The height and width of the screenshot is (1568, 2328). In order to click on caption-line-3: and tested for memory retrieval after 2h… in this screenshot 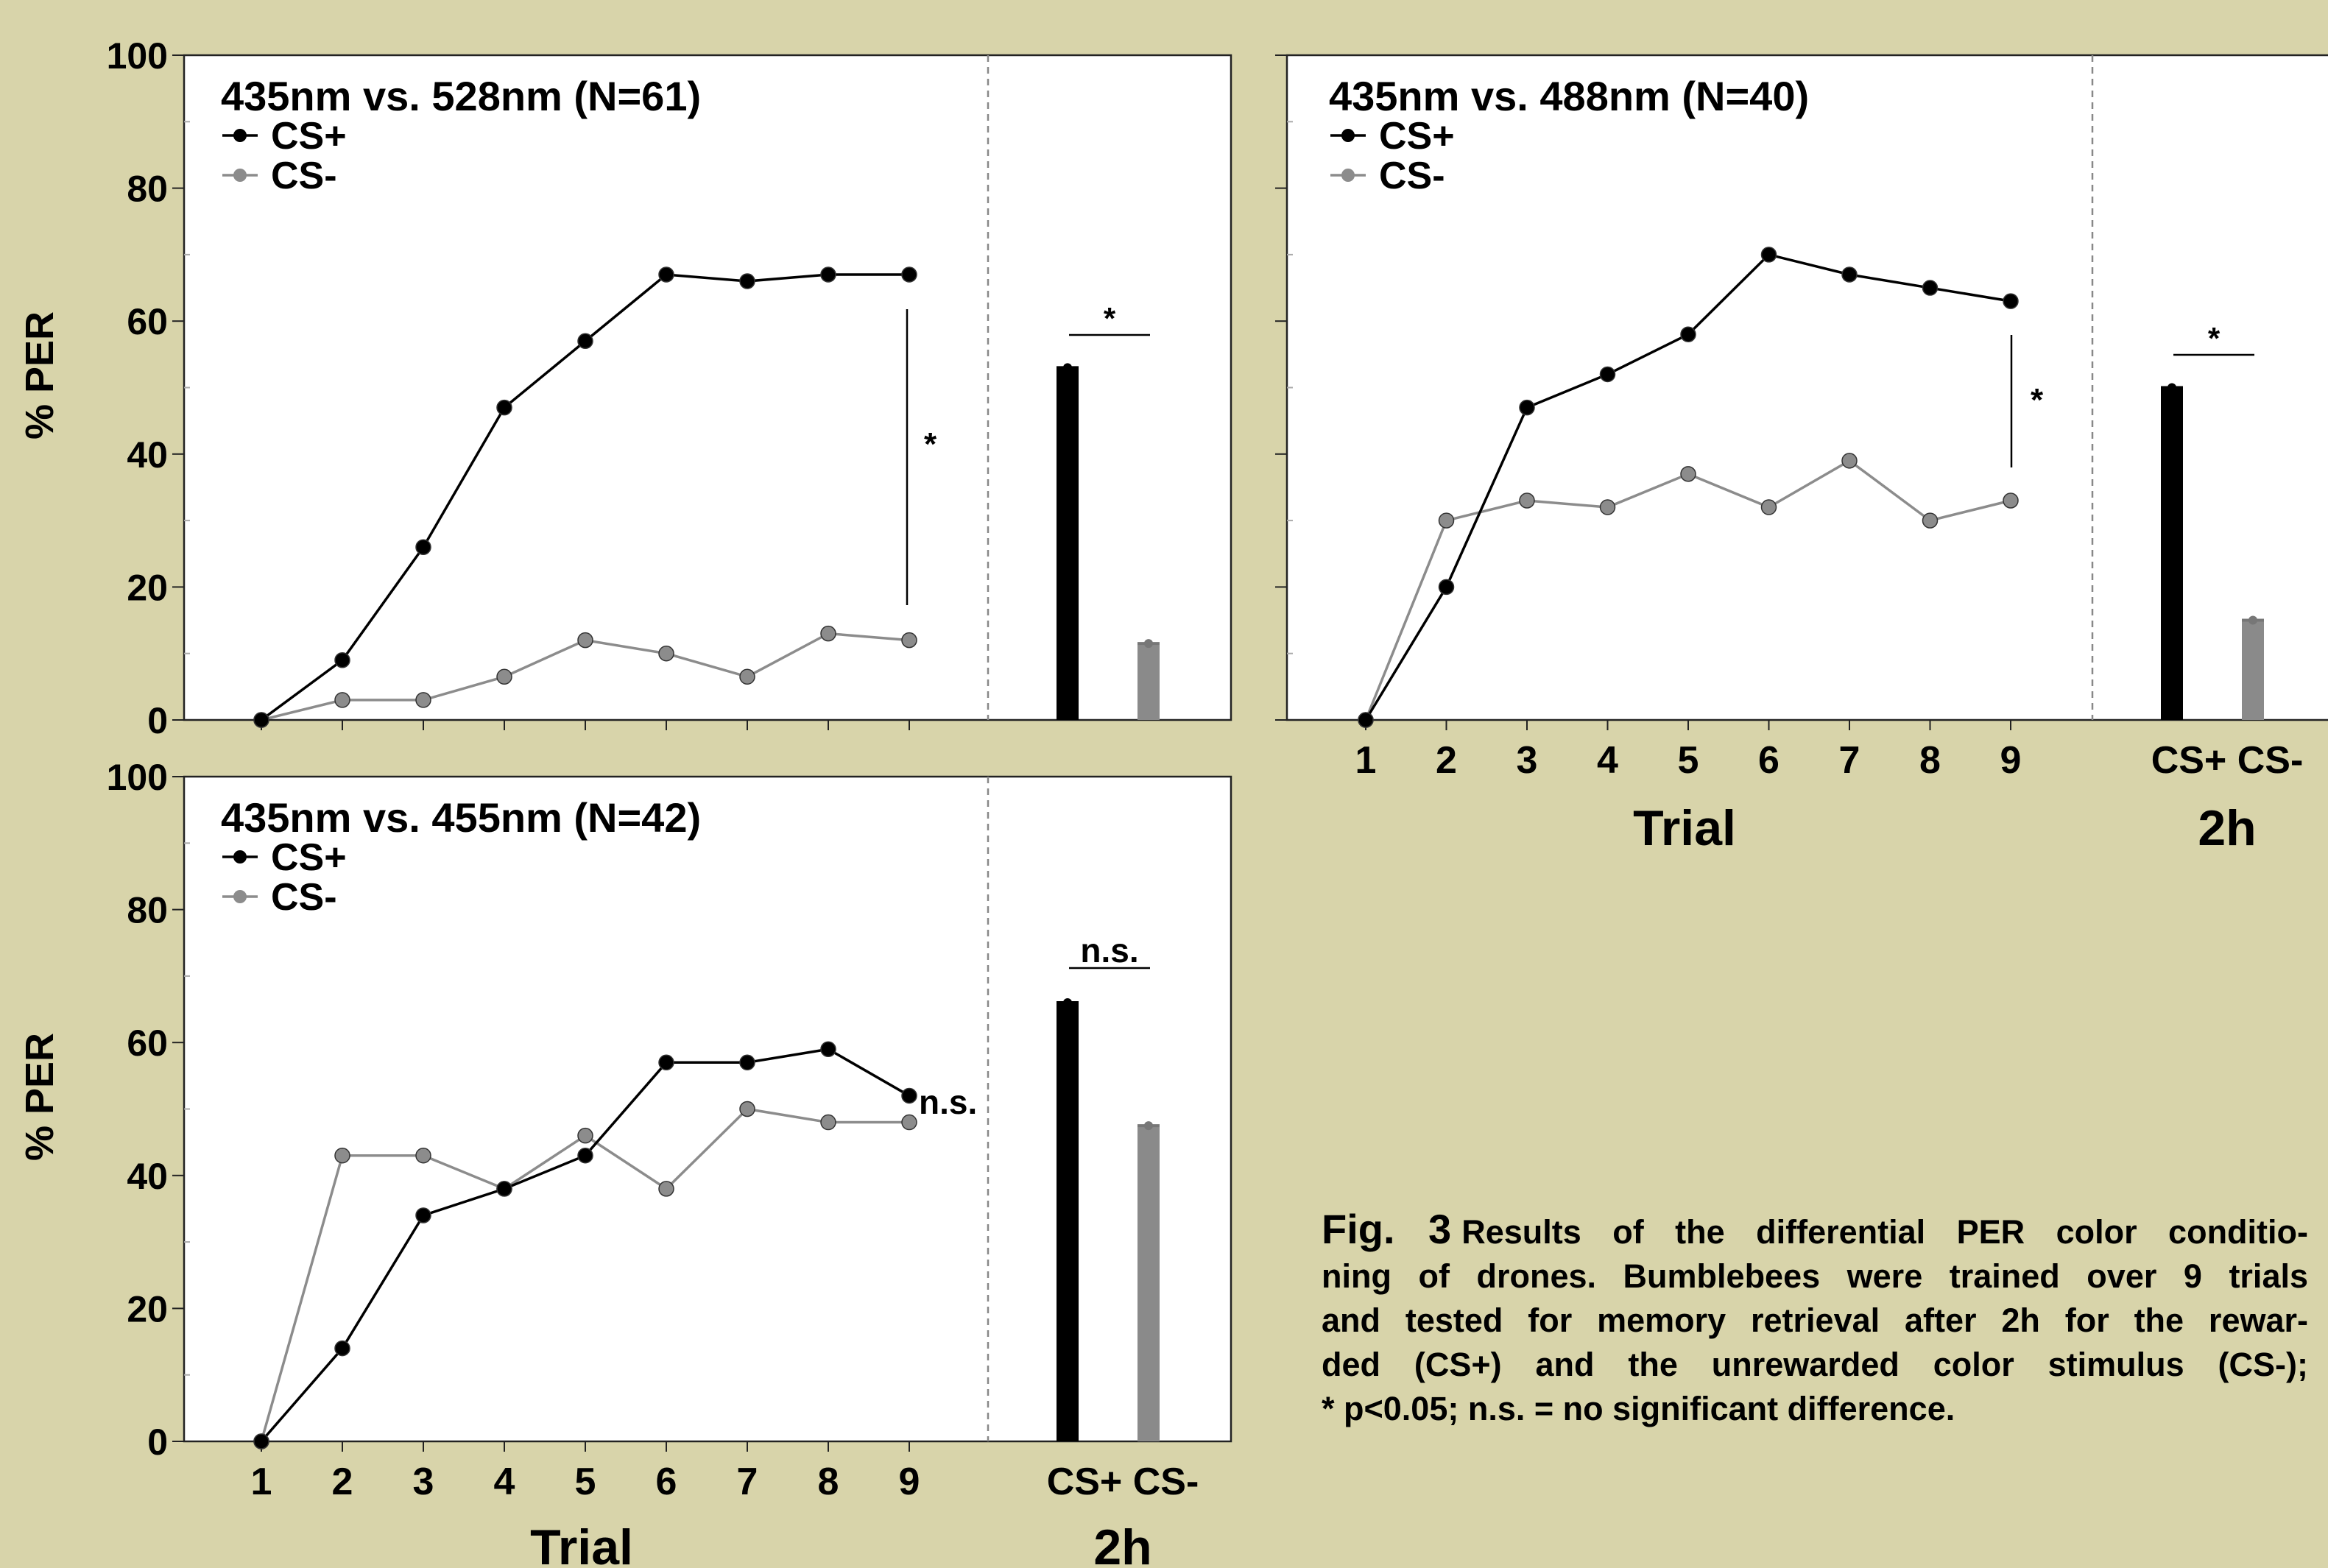, I will do `click(1815, 1320)`.